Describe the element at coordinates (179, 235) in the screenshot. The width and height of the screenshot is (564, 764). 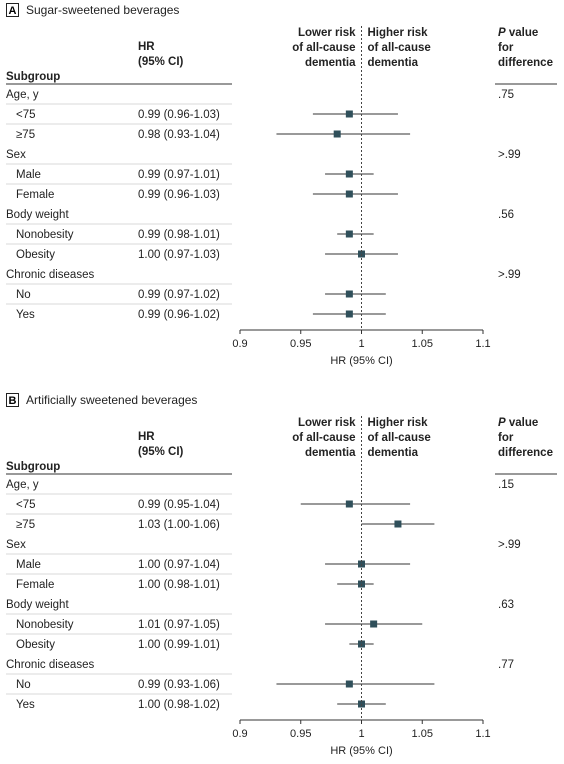
I see `hr-ci-value: 0.99 (0.98-1.01)` at that location.